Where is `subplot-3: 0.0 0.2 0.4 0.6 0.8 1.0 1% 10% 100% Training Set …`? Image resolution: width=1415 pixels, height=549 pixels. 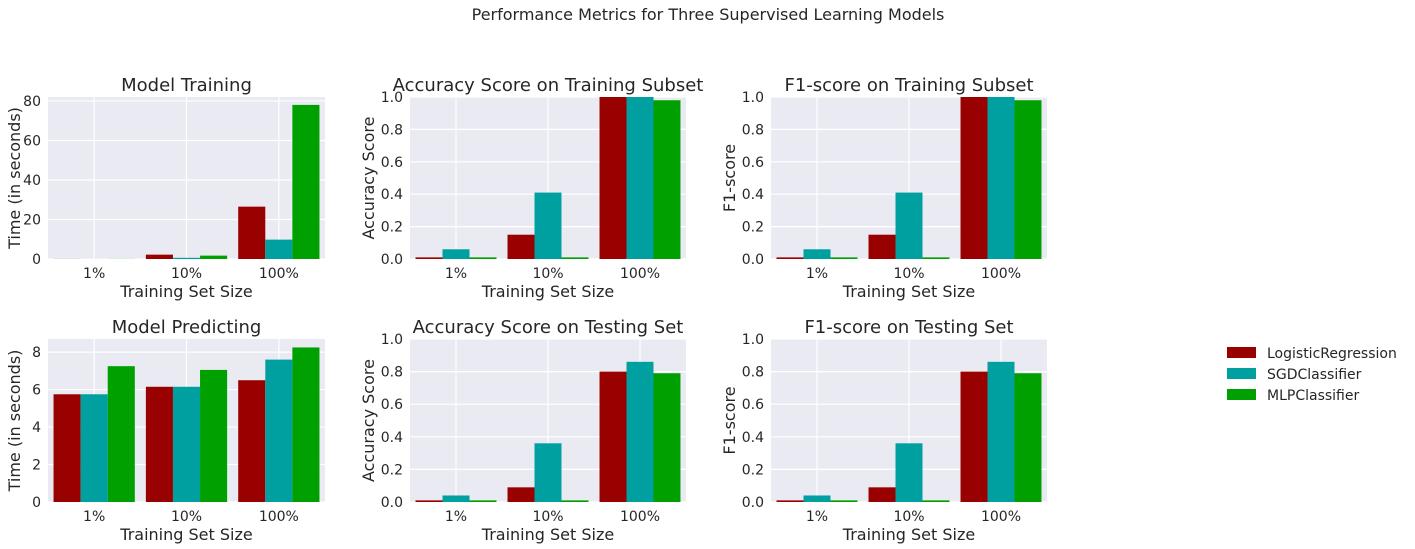 subplot-3: 0.0 0.2 0.4 0.6 0.8 1.0 1% 10% 100% Training Set … is located at coordinates (883, 188).